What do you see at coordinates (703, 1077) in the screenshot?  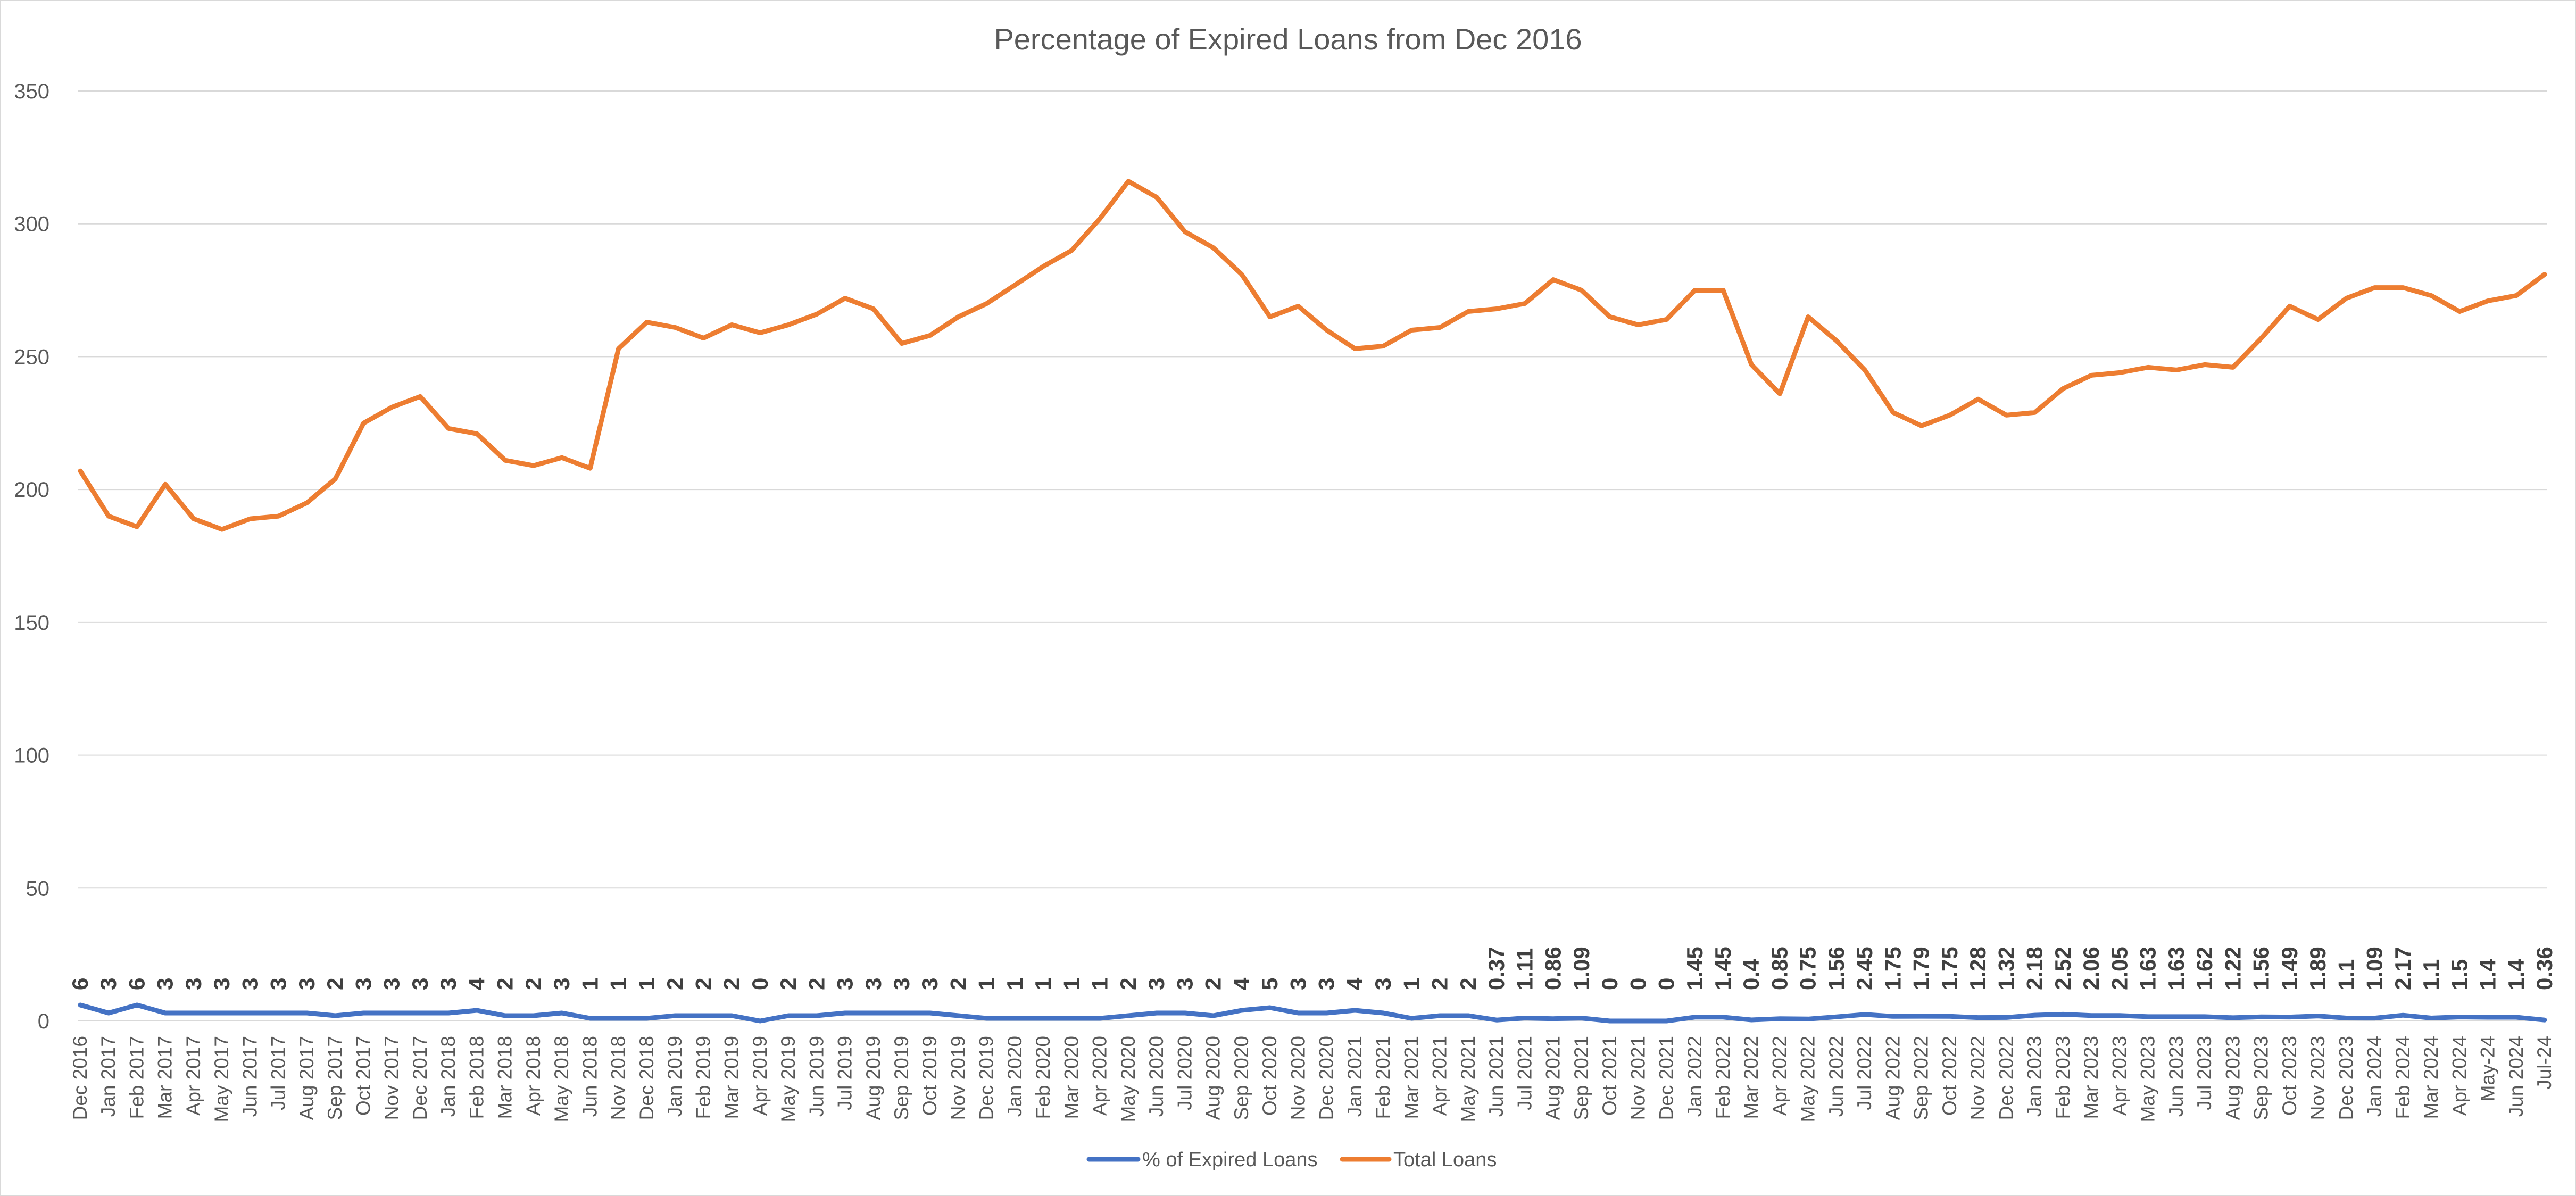 I see `x-tick-label: Feb 2019` at bounding box center [703, 1077].